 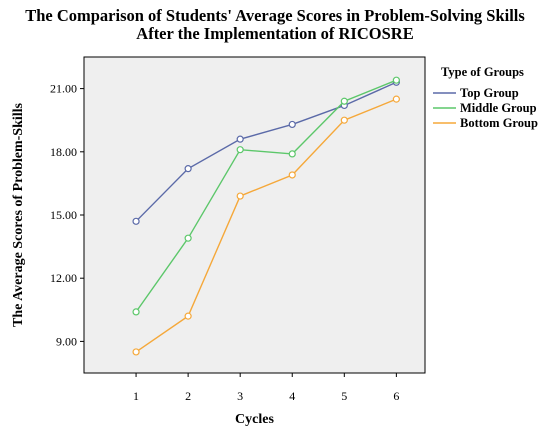 I want to click on legend-label: Bottom Group, so click(x=499, y=123).